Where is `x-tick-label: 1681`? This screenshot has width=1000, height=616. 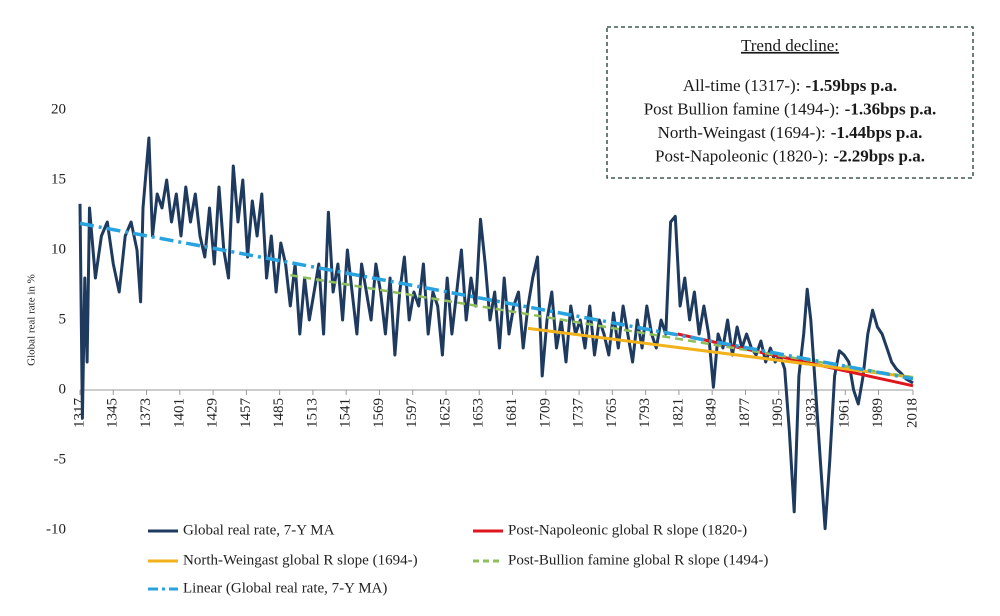
x-tick-label: 1681 is located at coordinates (512, 413).